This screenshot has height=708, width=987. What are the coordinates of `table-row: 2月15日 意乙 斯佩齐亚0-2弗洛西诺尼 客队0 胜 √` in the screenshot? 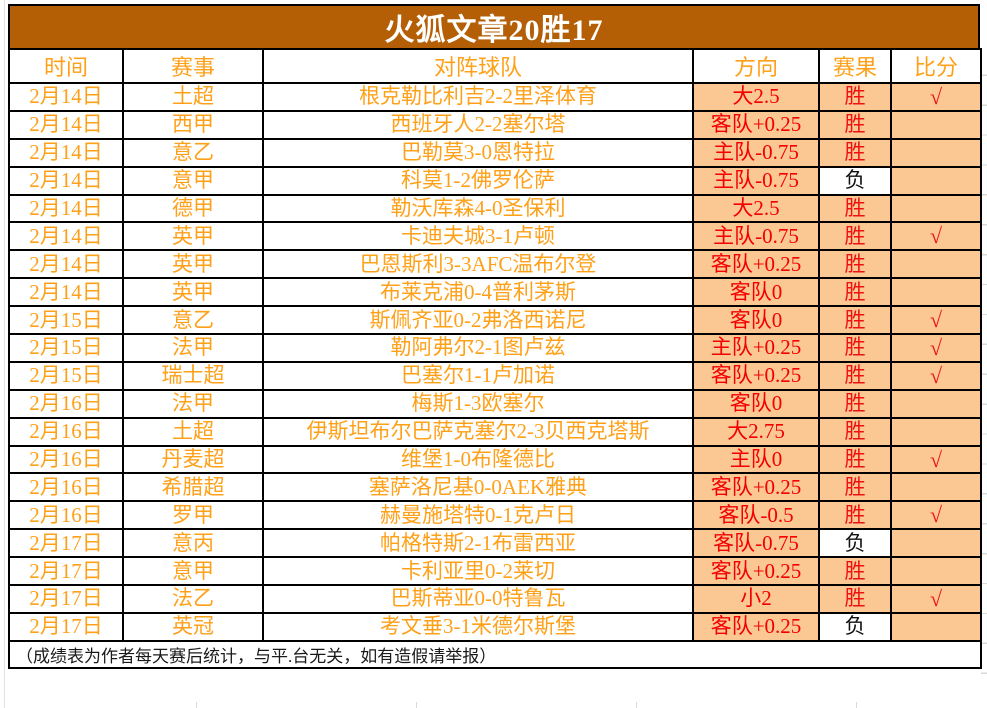 It's located at (495, 320).